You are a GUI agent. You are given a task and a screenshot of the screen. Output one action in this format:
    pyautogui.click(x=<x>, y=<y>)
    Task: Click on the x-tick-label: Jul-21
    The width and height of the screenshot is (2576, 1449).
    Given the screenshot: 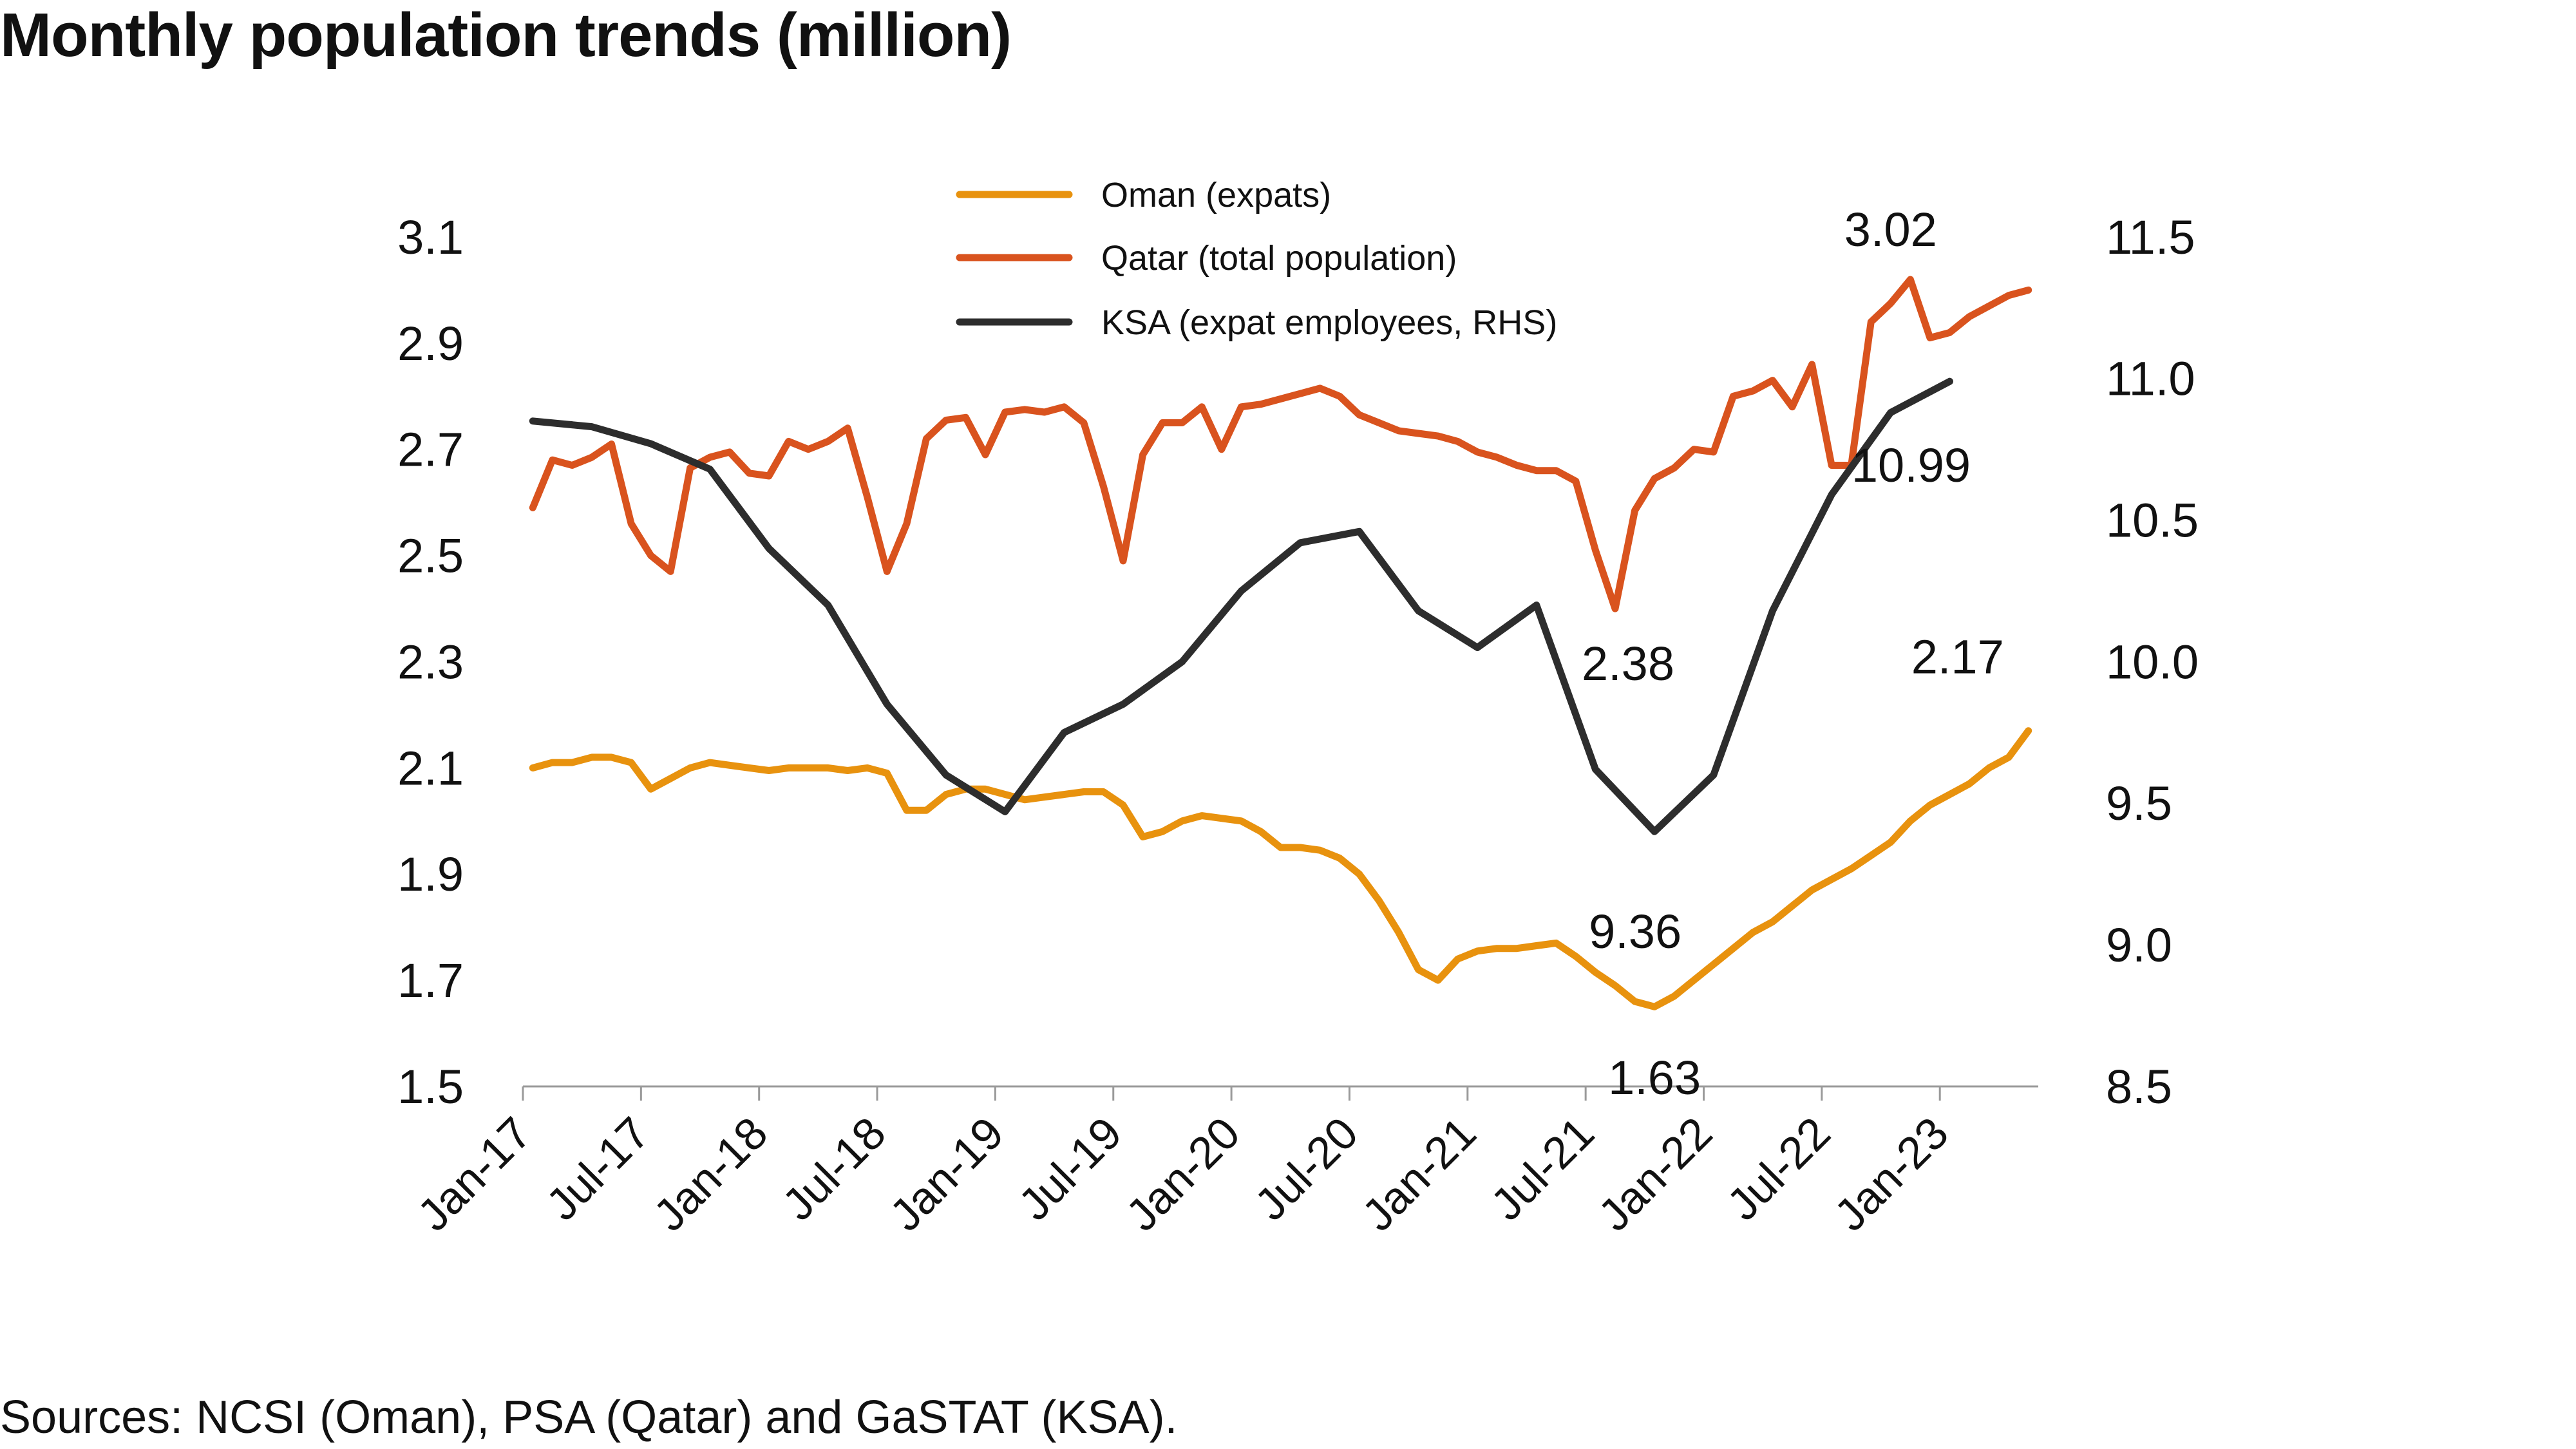 What is the action you would take?
    pyautogui.click(x=1543, y=1169)
    